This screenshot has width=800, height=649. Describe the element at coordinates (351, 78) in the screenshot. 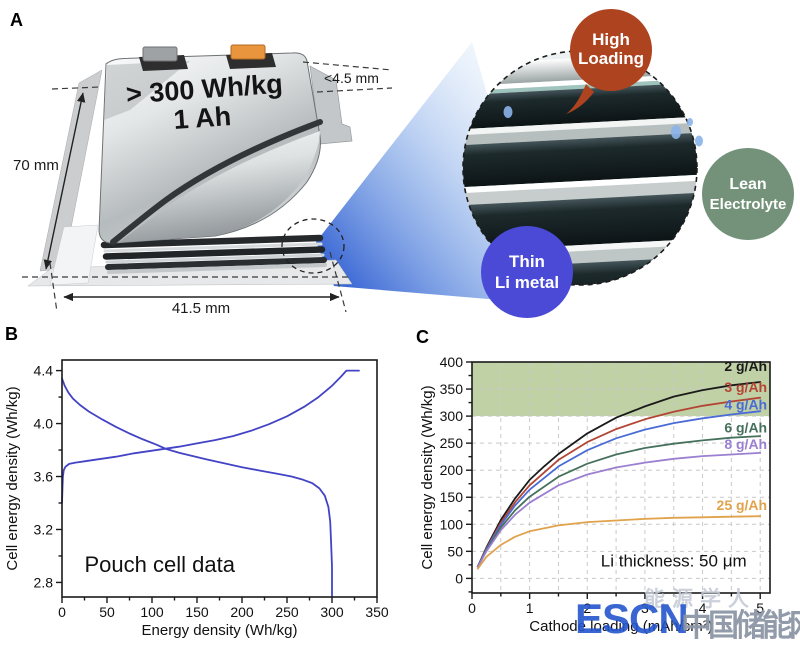

I see `thickness-dimension: <4.5 mm` at that location.